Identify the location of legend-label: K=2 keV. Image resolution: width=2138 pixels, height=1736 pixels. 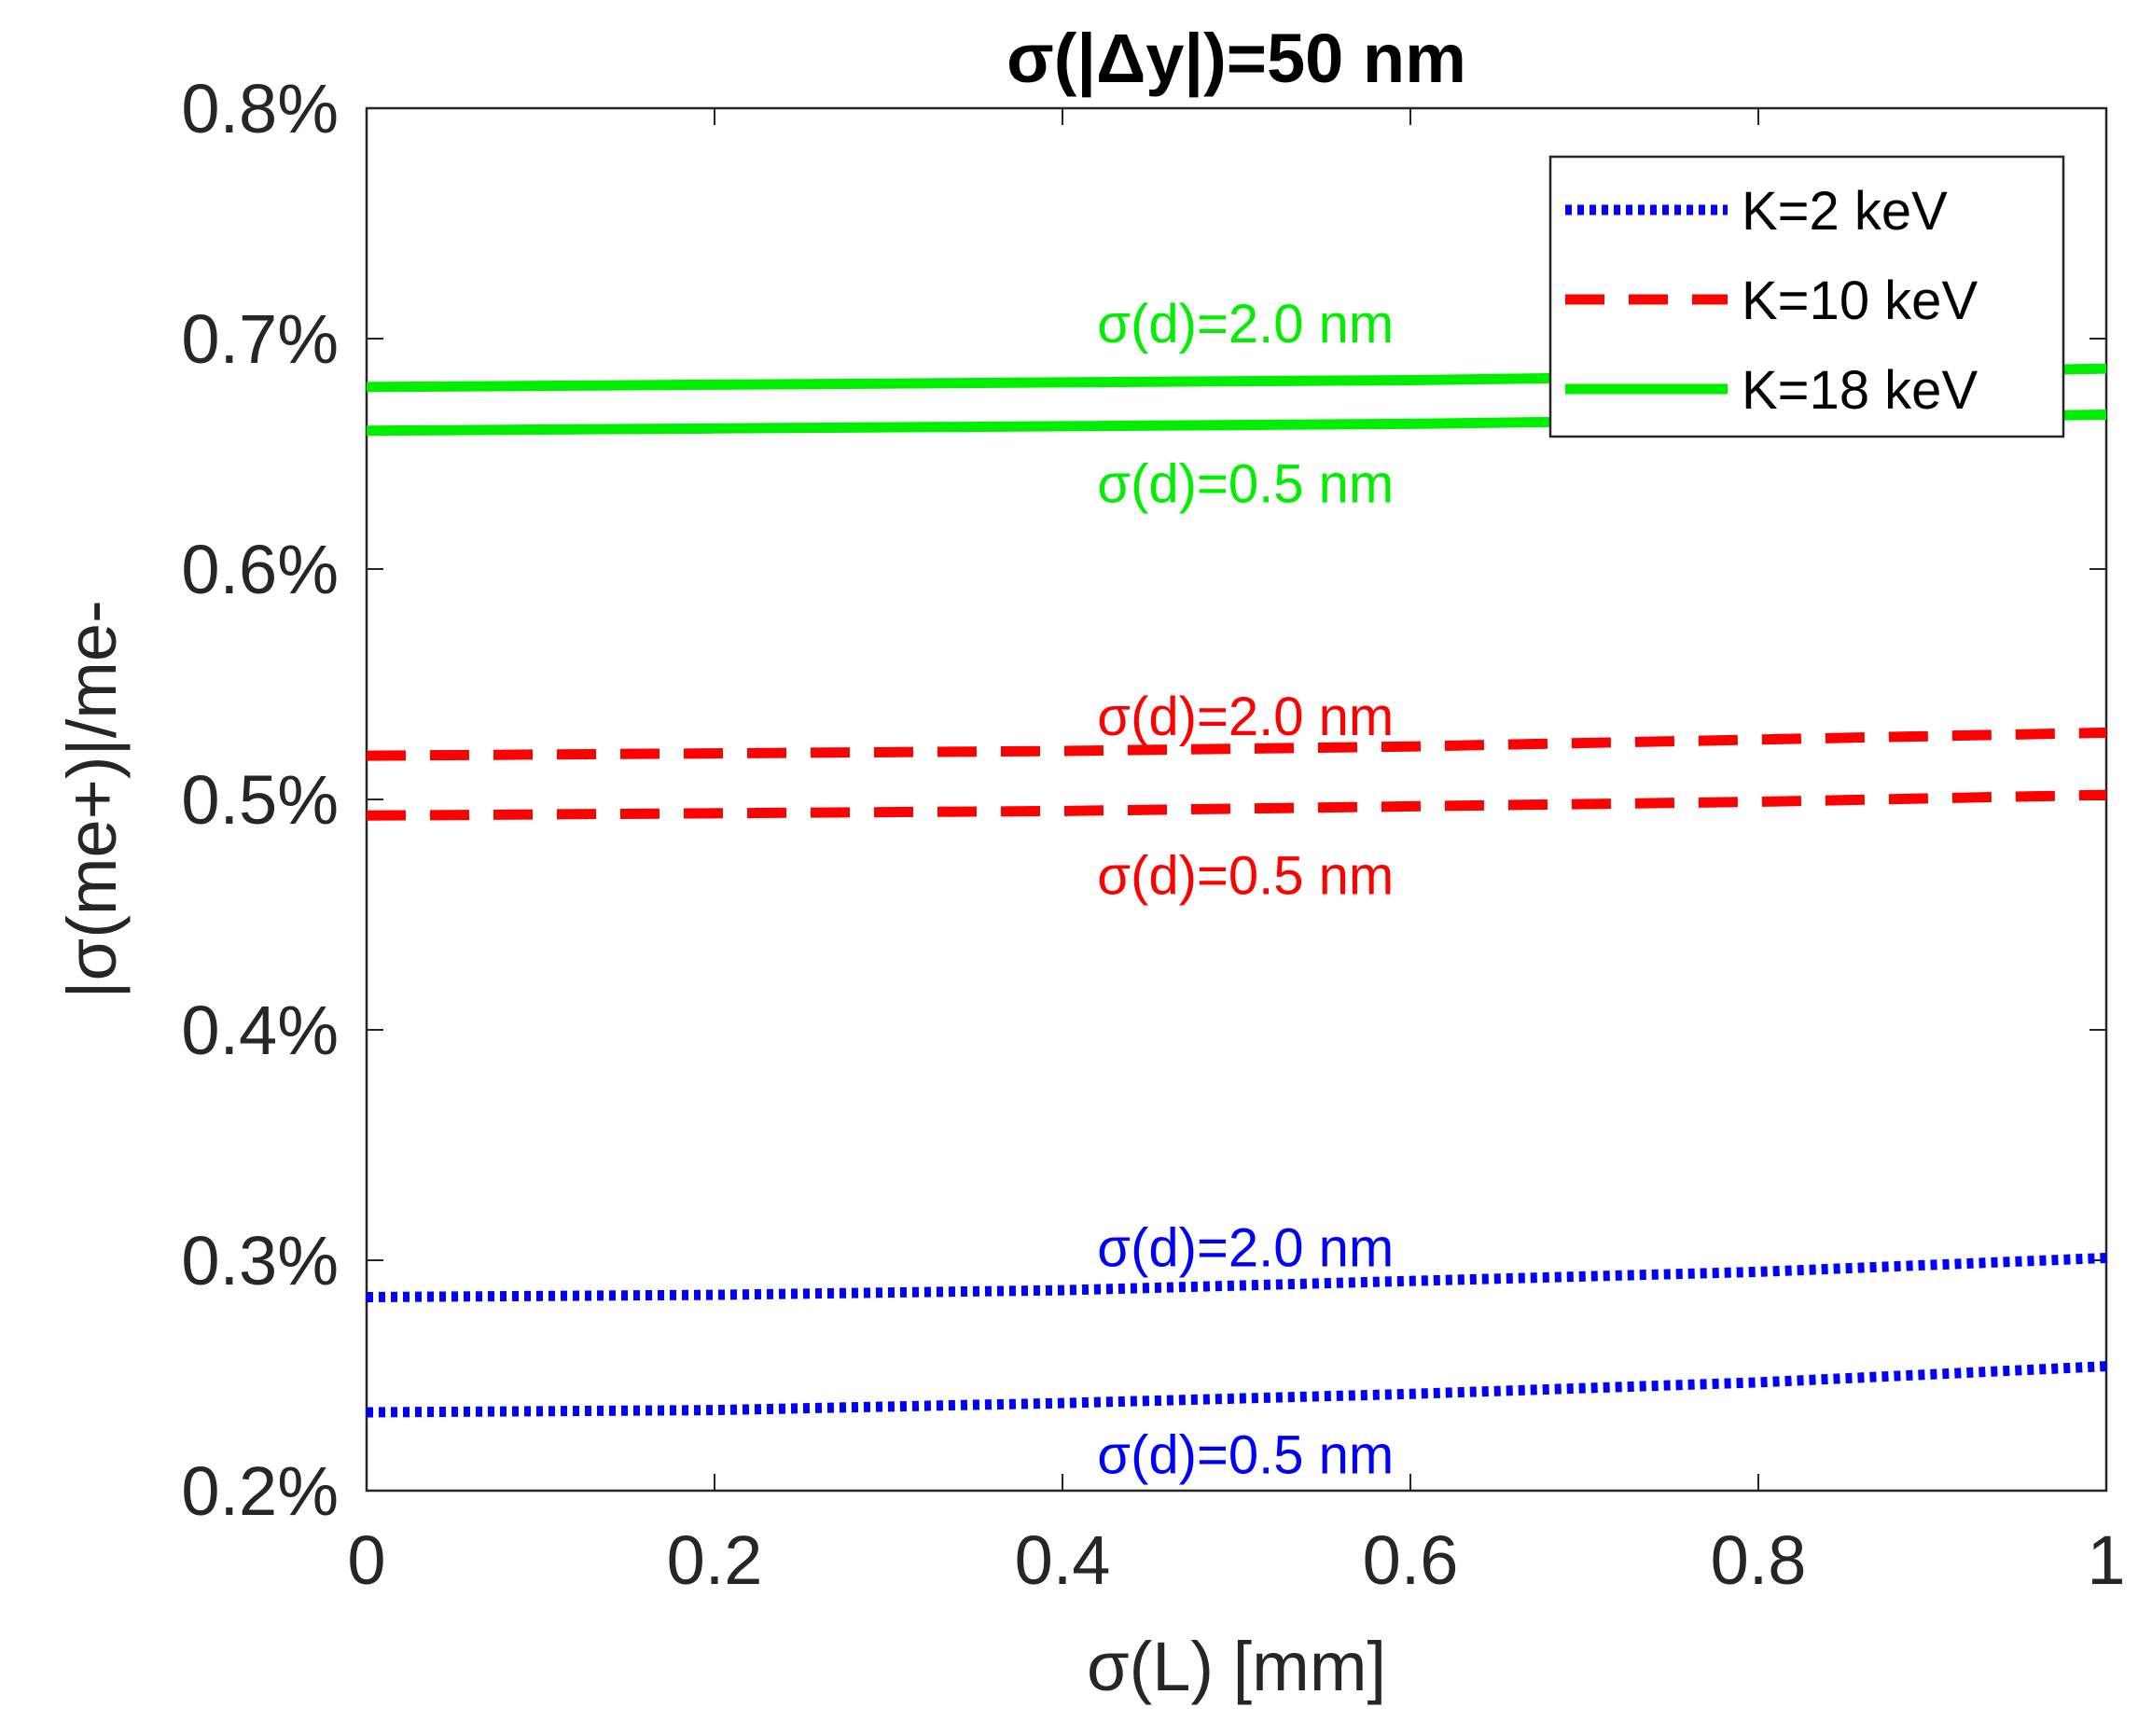
(1845, 211).